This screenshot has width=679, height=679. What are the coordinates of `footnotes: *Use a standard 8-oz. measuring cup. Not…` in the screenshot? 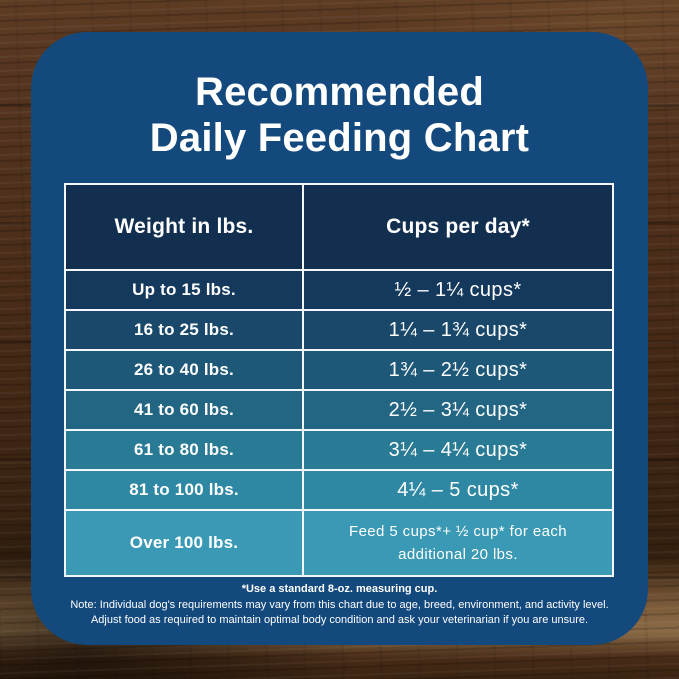 It's located at (339, 605).